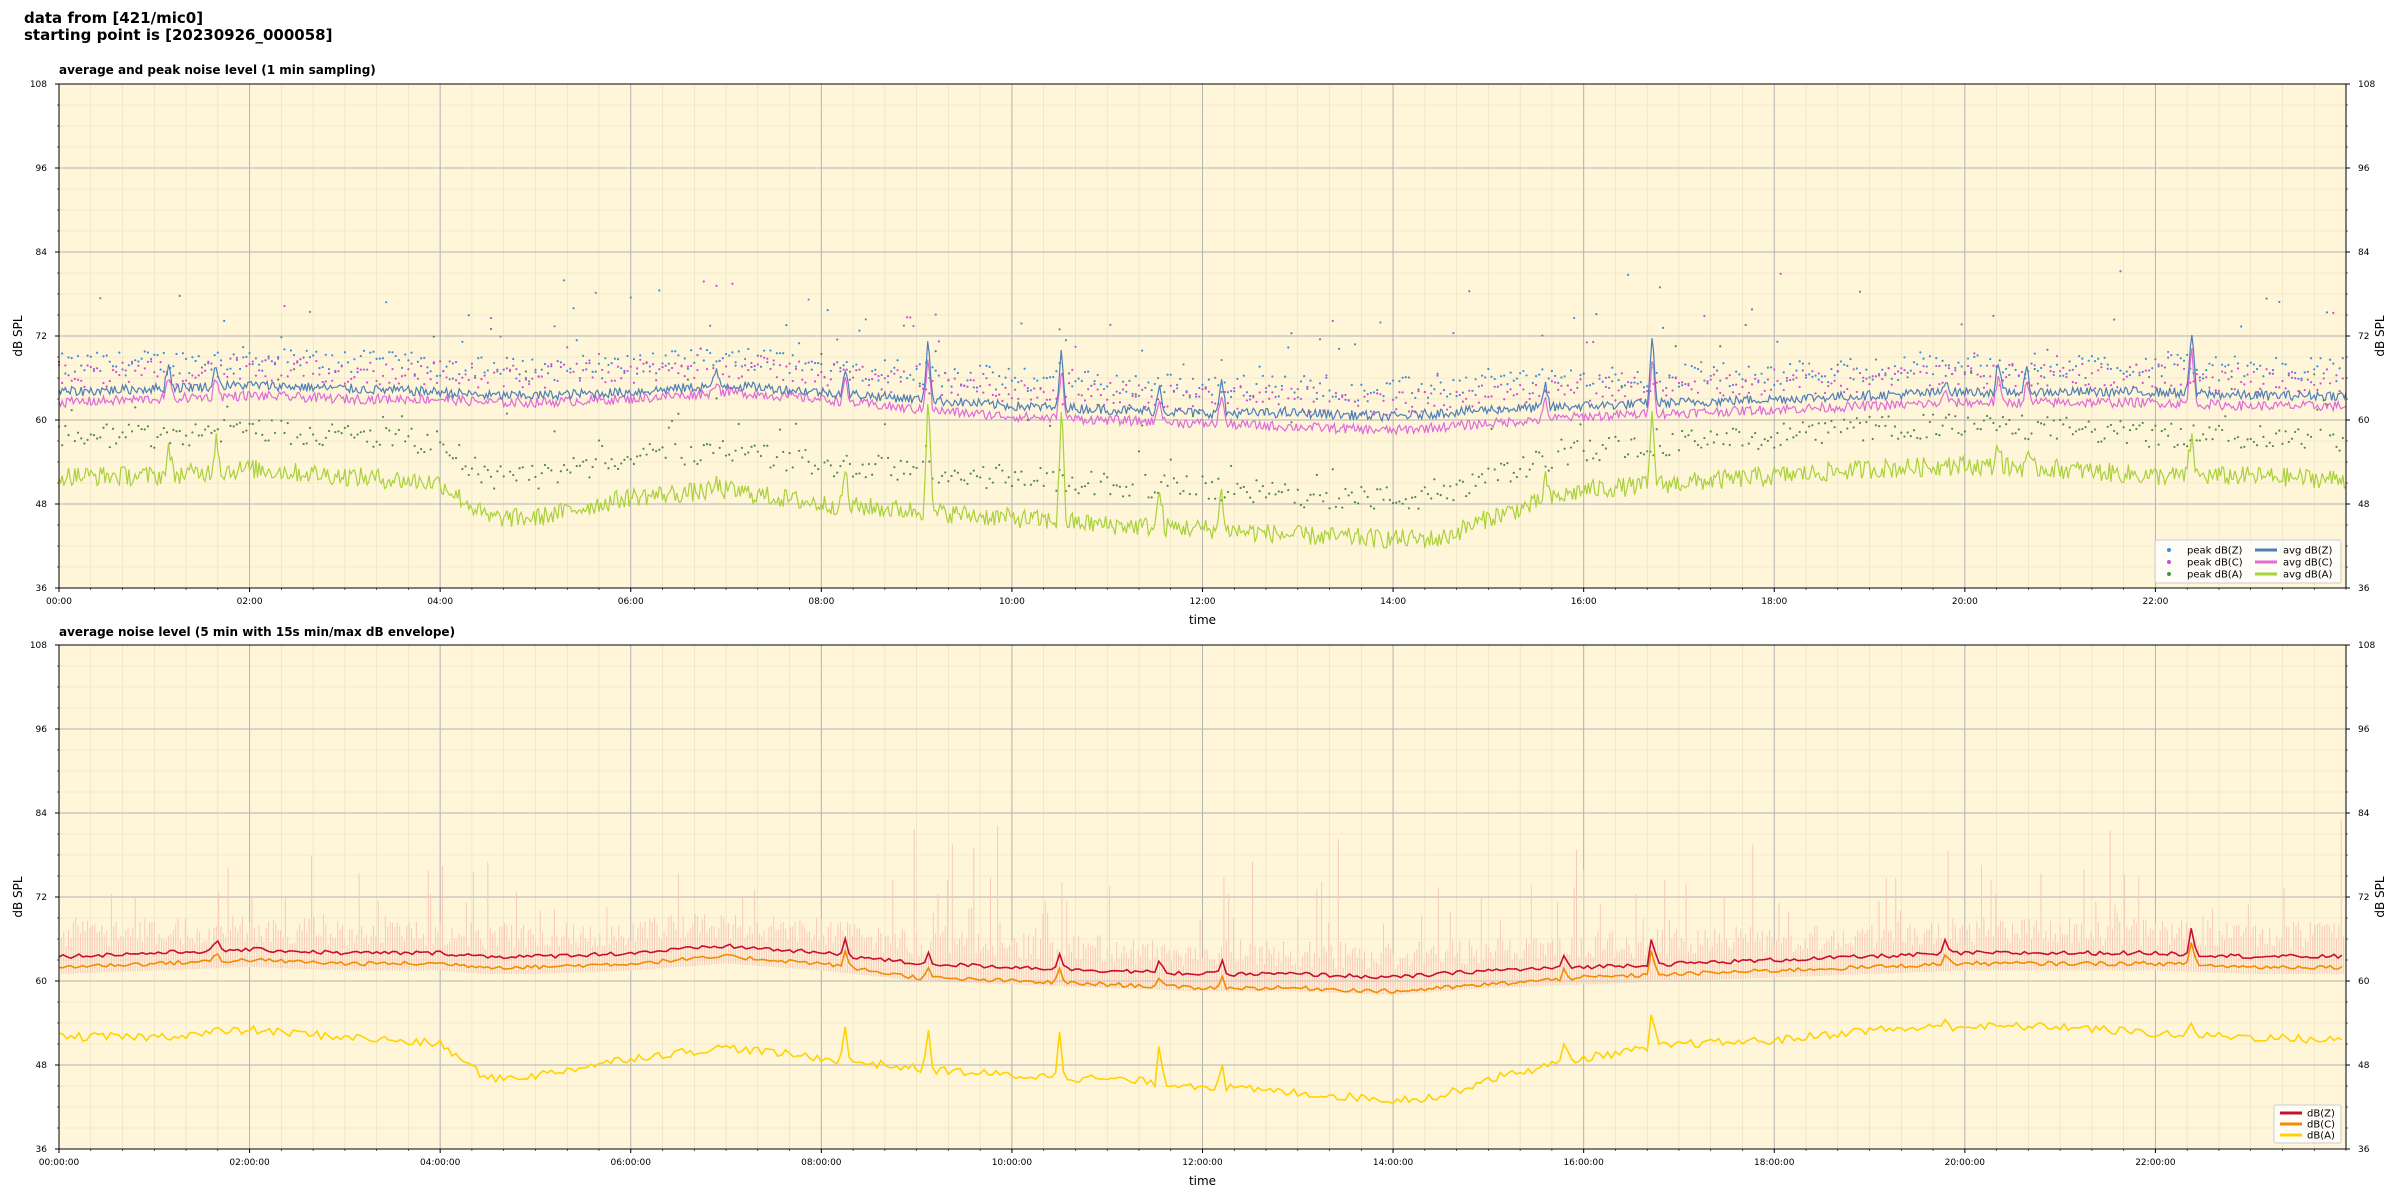 The width and height of the screenshot is (2400, 1200). I want to click on header-source: data from [421/mic0], so click(114, 18).